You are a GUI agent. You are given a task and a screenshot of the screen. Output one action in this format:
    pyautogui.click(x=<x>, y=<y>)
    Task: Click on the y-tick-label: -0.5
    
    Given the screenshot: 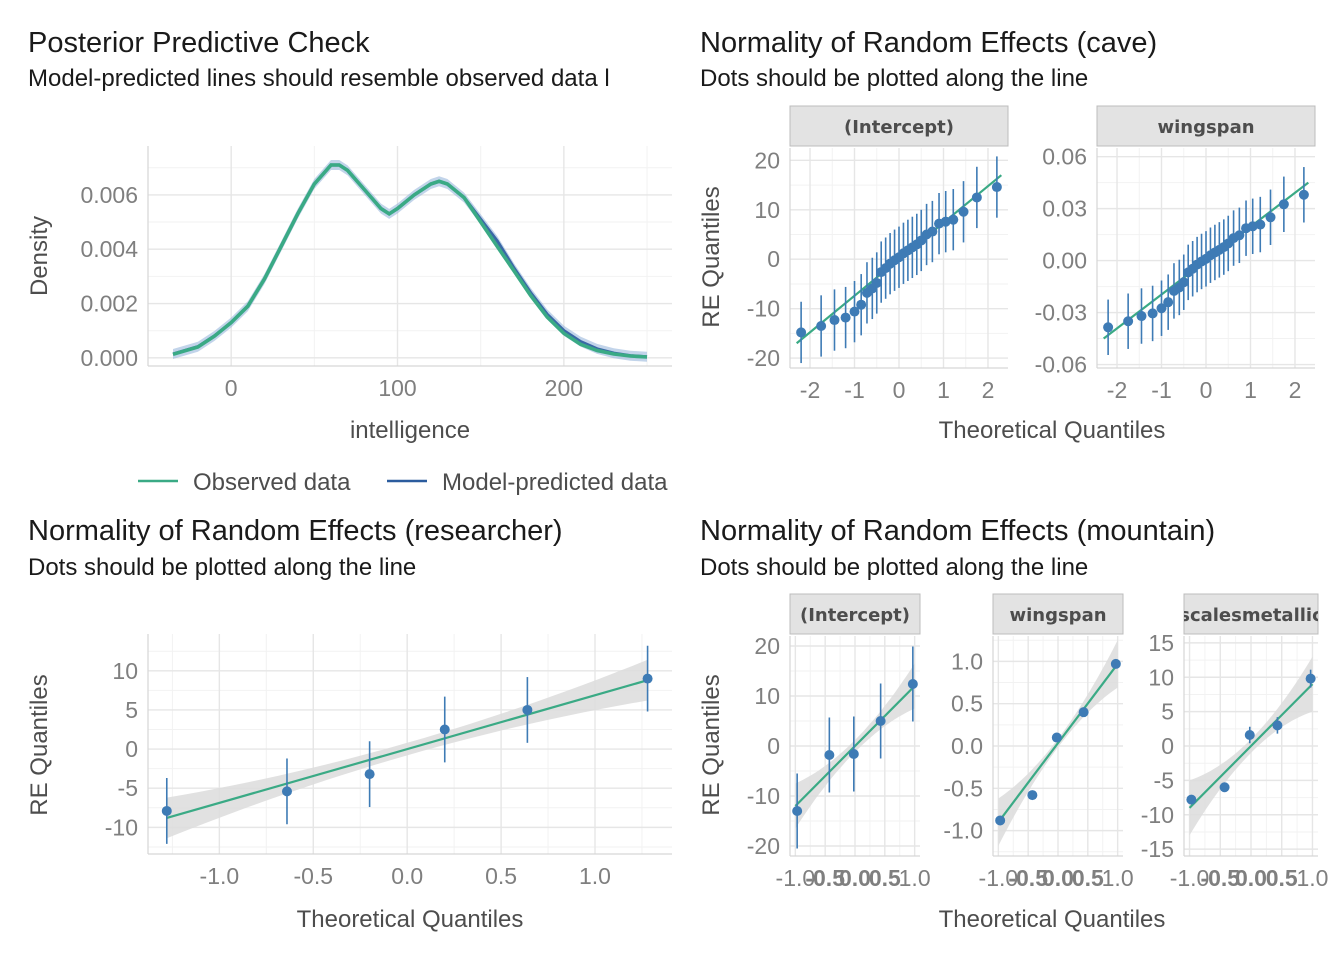 What is the action you would take?
    pyautogui.click(x=963, y=788)
    